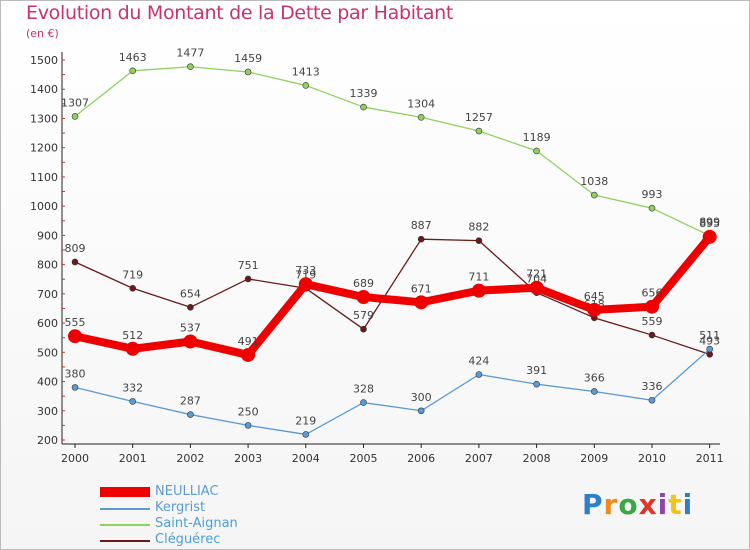  What do you see at coordinates (421, 397) in the screenshot?
I see `data-label: 300` at bounding box center [421, 397].